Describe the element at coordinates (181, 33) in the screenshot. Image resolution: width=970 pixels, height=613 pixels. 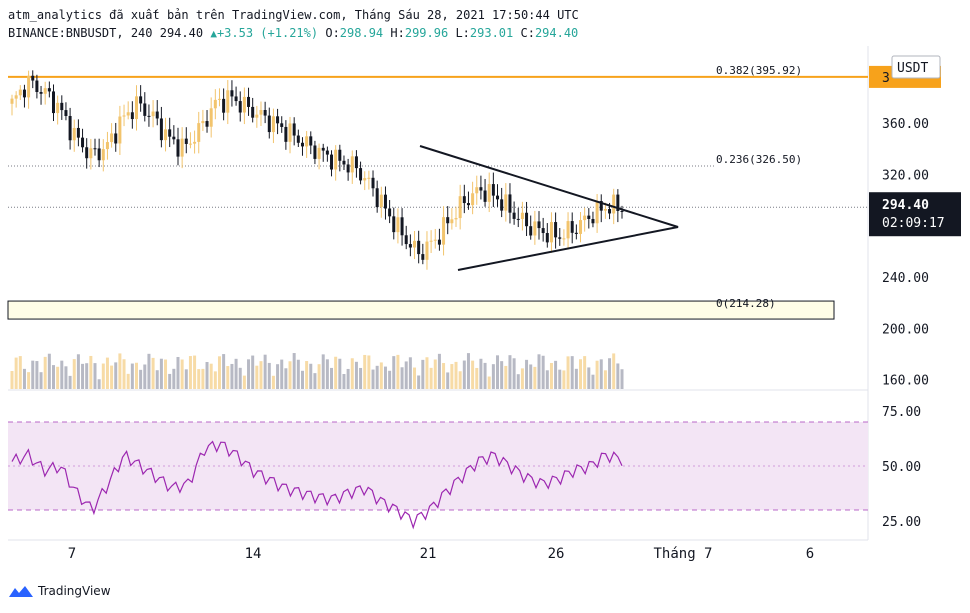
I see `last-price: 294.40` at that location.